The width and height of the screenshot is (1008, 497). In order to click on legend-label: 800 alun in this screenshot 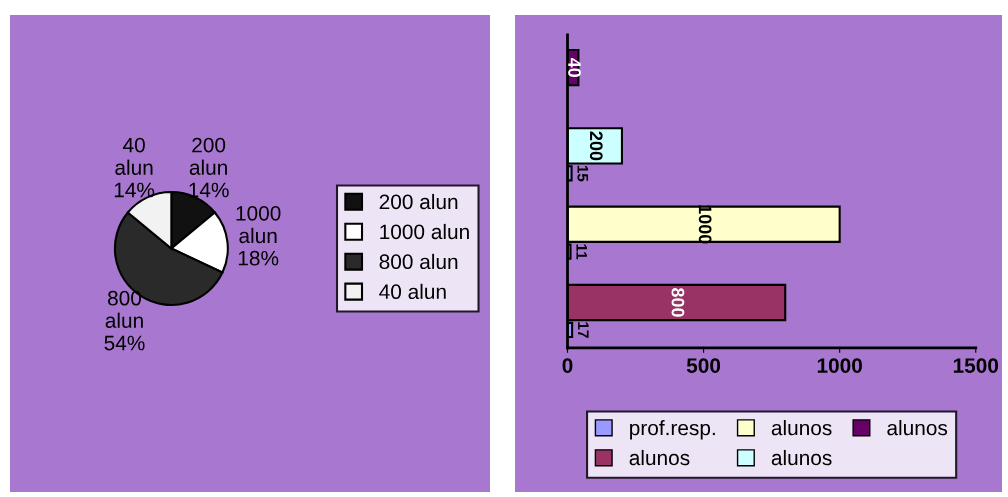, I will do `click(418, 261)`.